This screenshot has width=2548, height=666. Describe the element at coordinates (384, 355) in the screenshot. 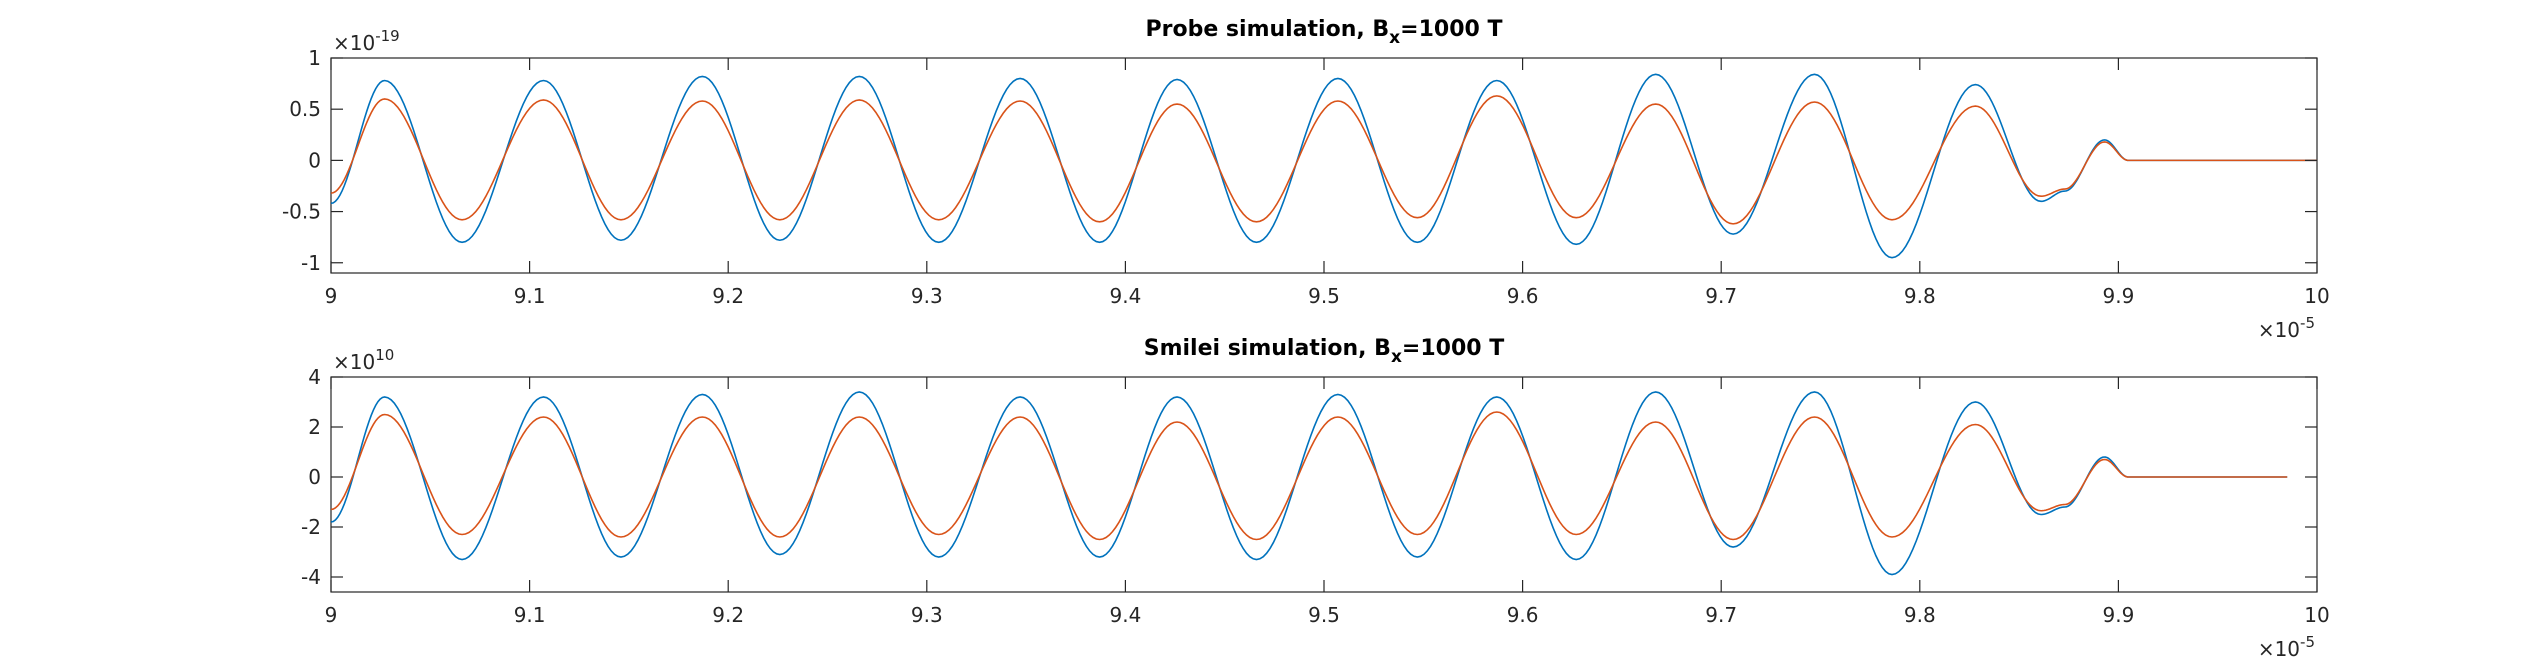

I see `y-exponent-power: 10` at that location.